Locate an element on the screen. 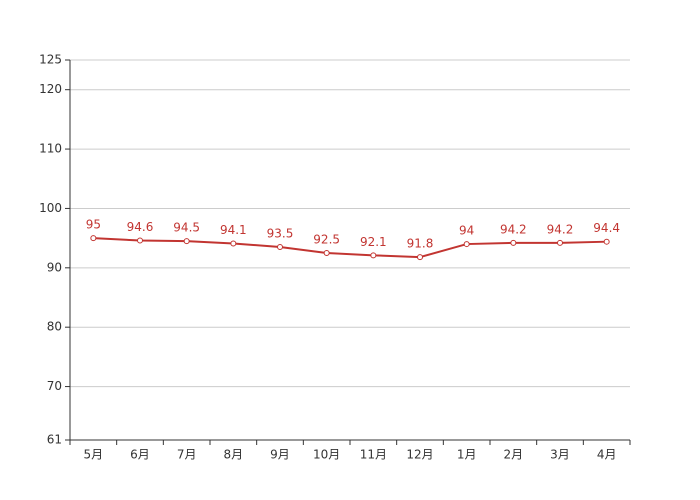  y-tick-label: 125 is located at coordinates (50, 60).